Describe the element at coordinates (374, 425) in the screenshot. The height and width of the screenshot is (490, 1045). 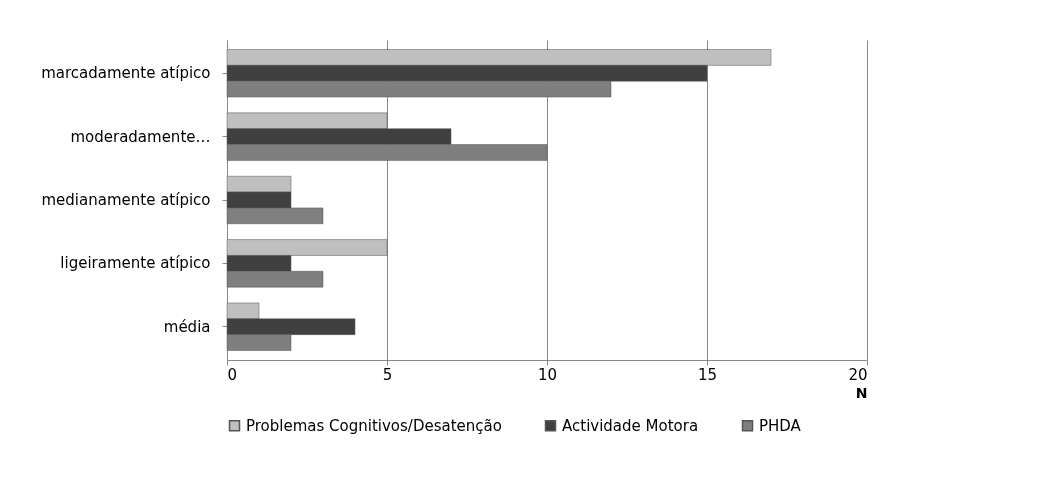
I see `legend-label: Problemas Cognitivos/Desatenção` at that location.